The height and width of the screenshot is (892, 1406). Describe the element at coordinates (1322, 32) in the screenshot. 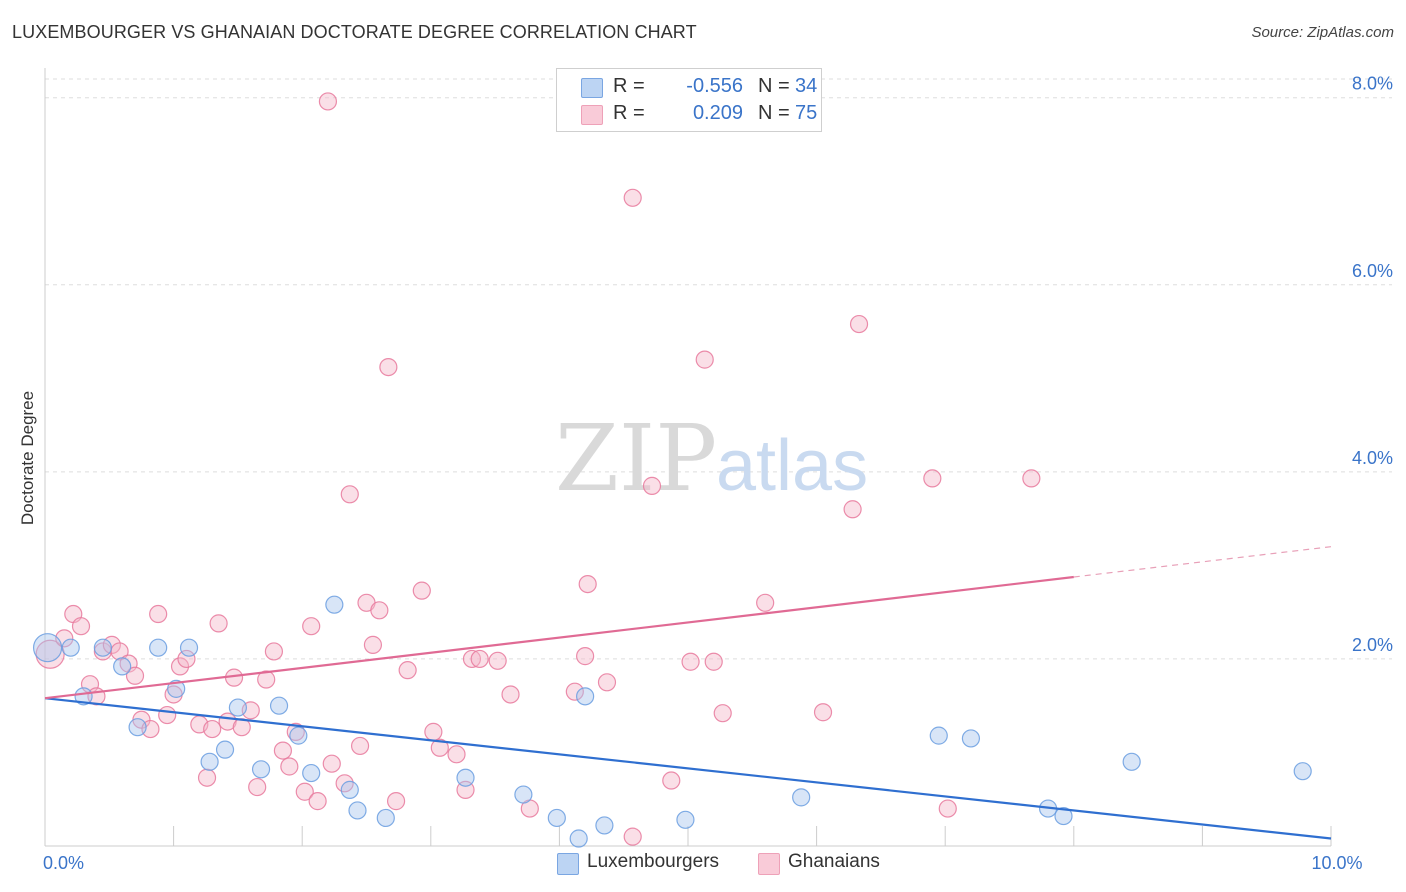

I see `source-label: Source: ZipAtlas.com` at that location.